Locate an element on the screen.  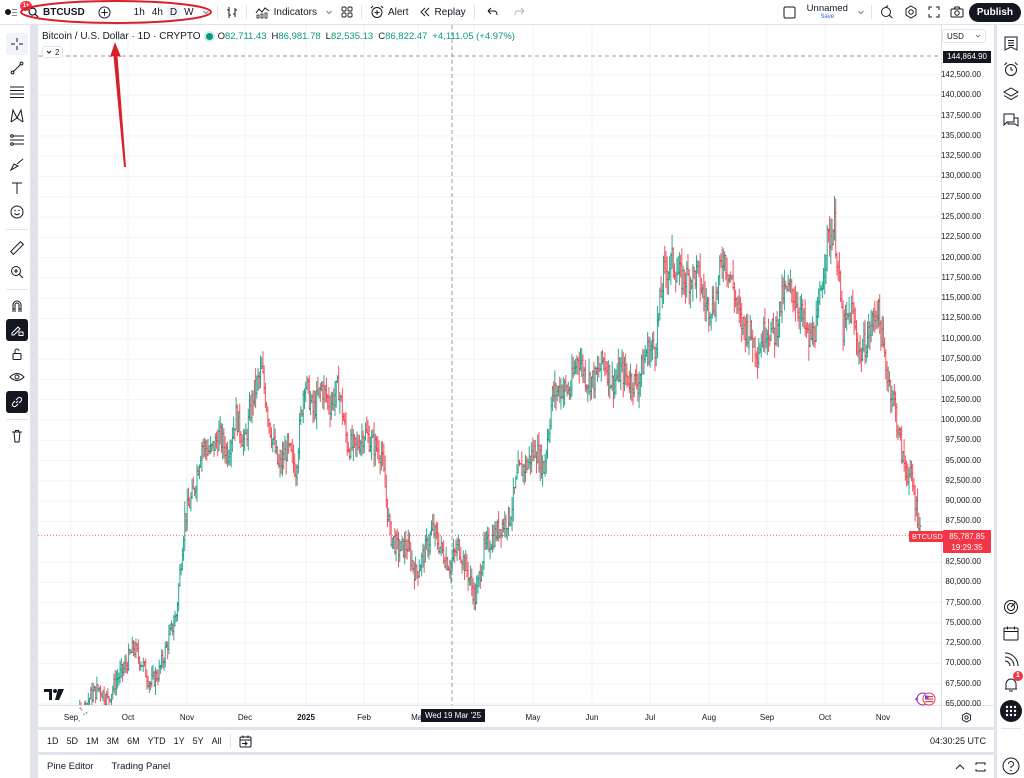
remove-drawings-tool is located at coordinates (17, 436).